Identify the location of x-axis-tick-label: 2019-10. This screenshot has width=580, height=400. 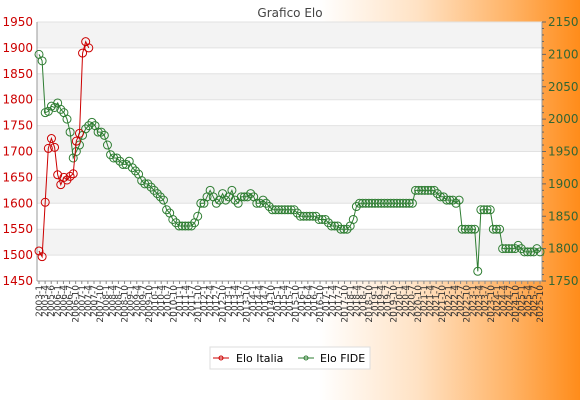
(394, 304).